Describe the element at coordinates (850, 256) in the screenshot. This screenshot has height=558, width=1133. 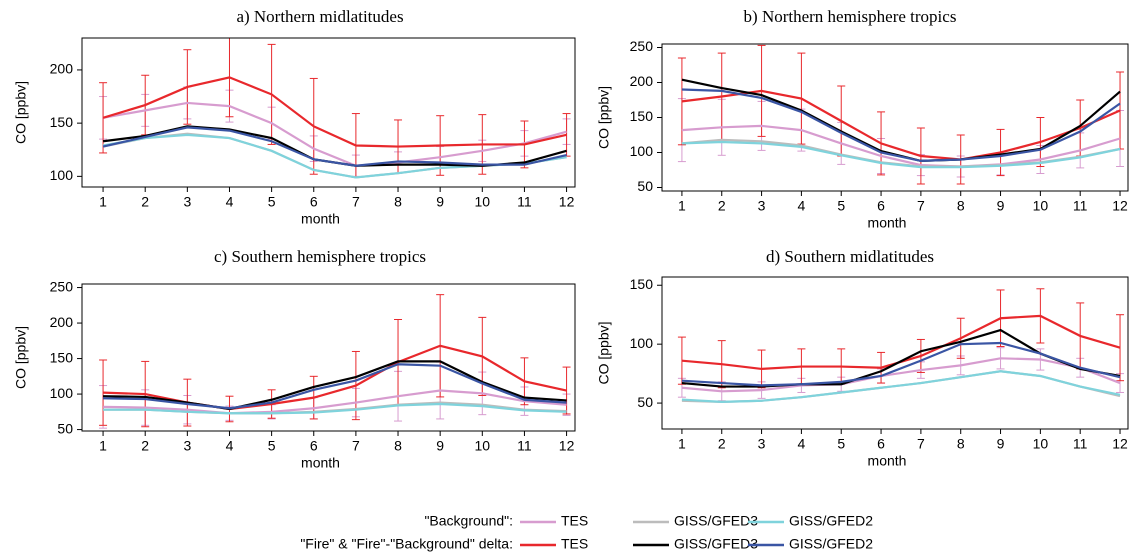
I see `panel-title: d) Southern midlatitudes` at that location.